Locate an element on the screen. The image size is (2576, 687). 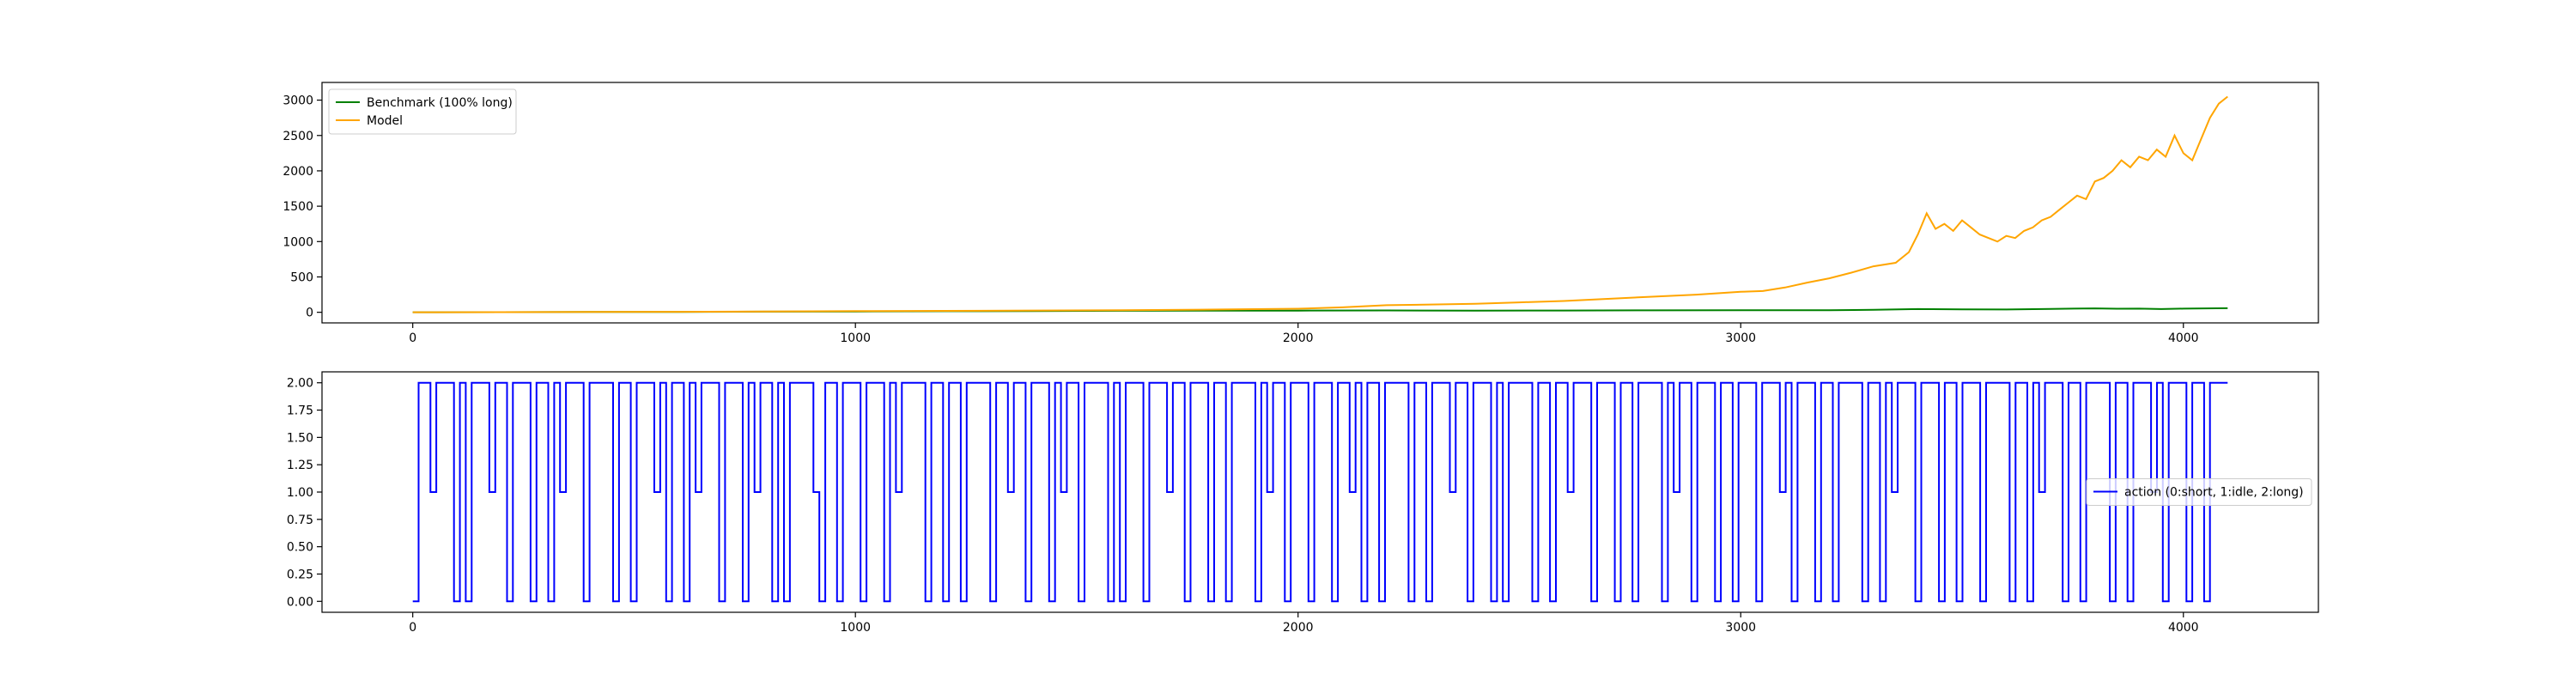
legend: action (0:short, 1:idle, 2:long) is located at coordinates (2199, 492).